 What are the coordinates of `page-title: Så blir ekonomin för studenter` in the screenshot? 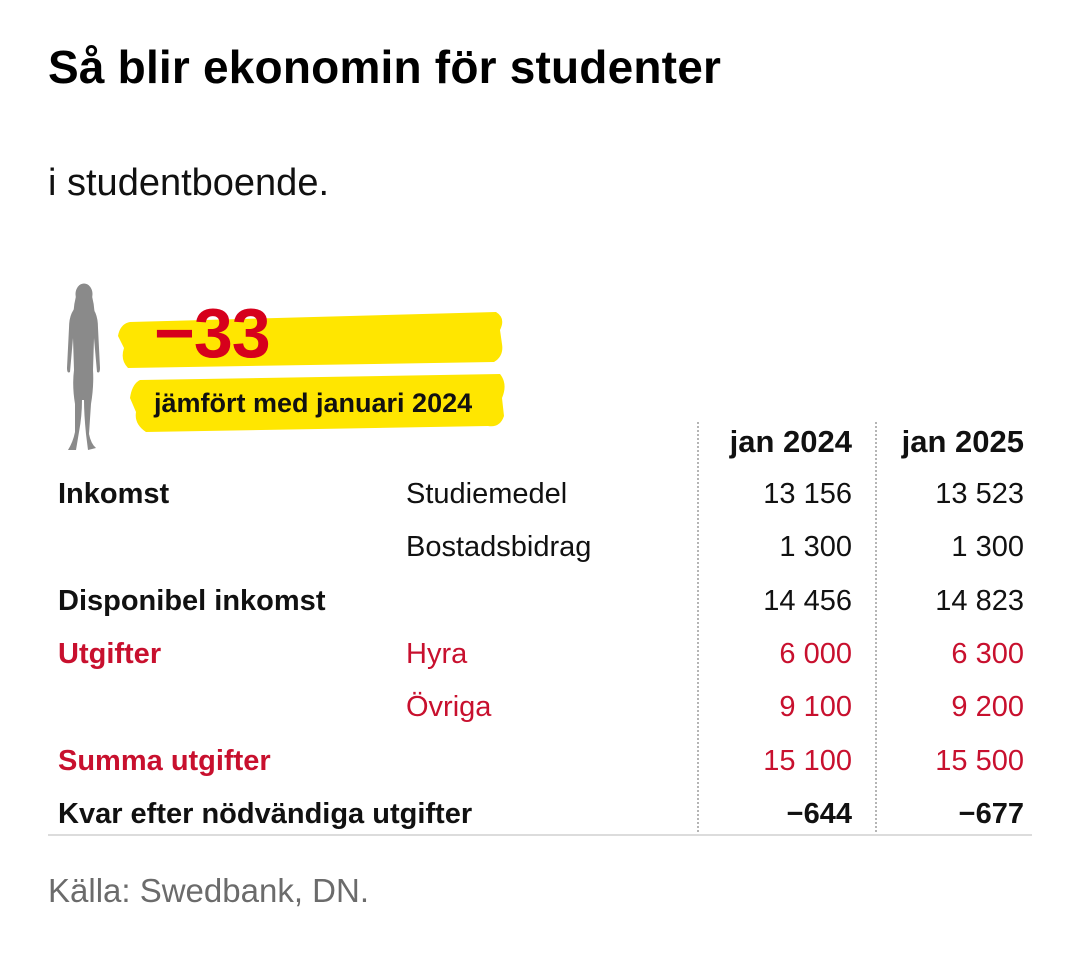 It's located at (385, 67).